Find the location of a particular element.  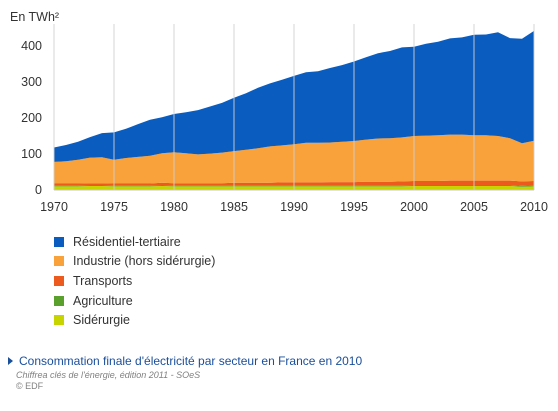

legend-swatch-industrie is located at coordinates (59, 261).